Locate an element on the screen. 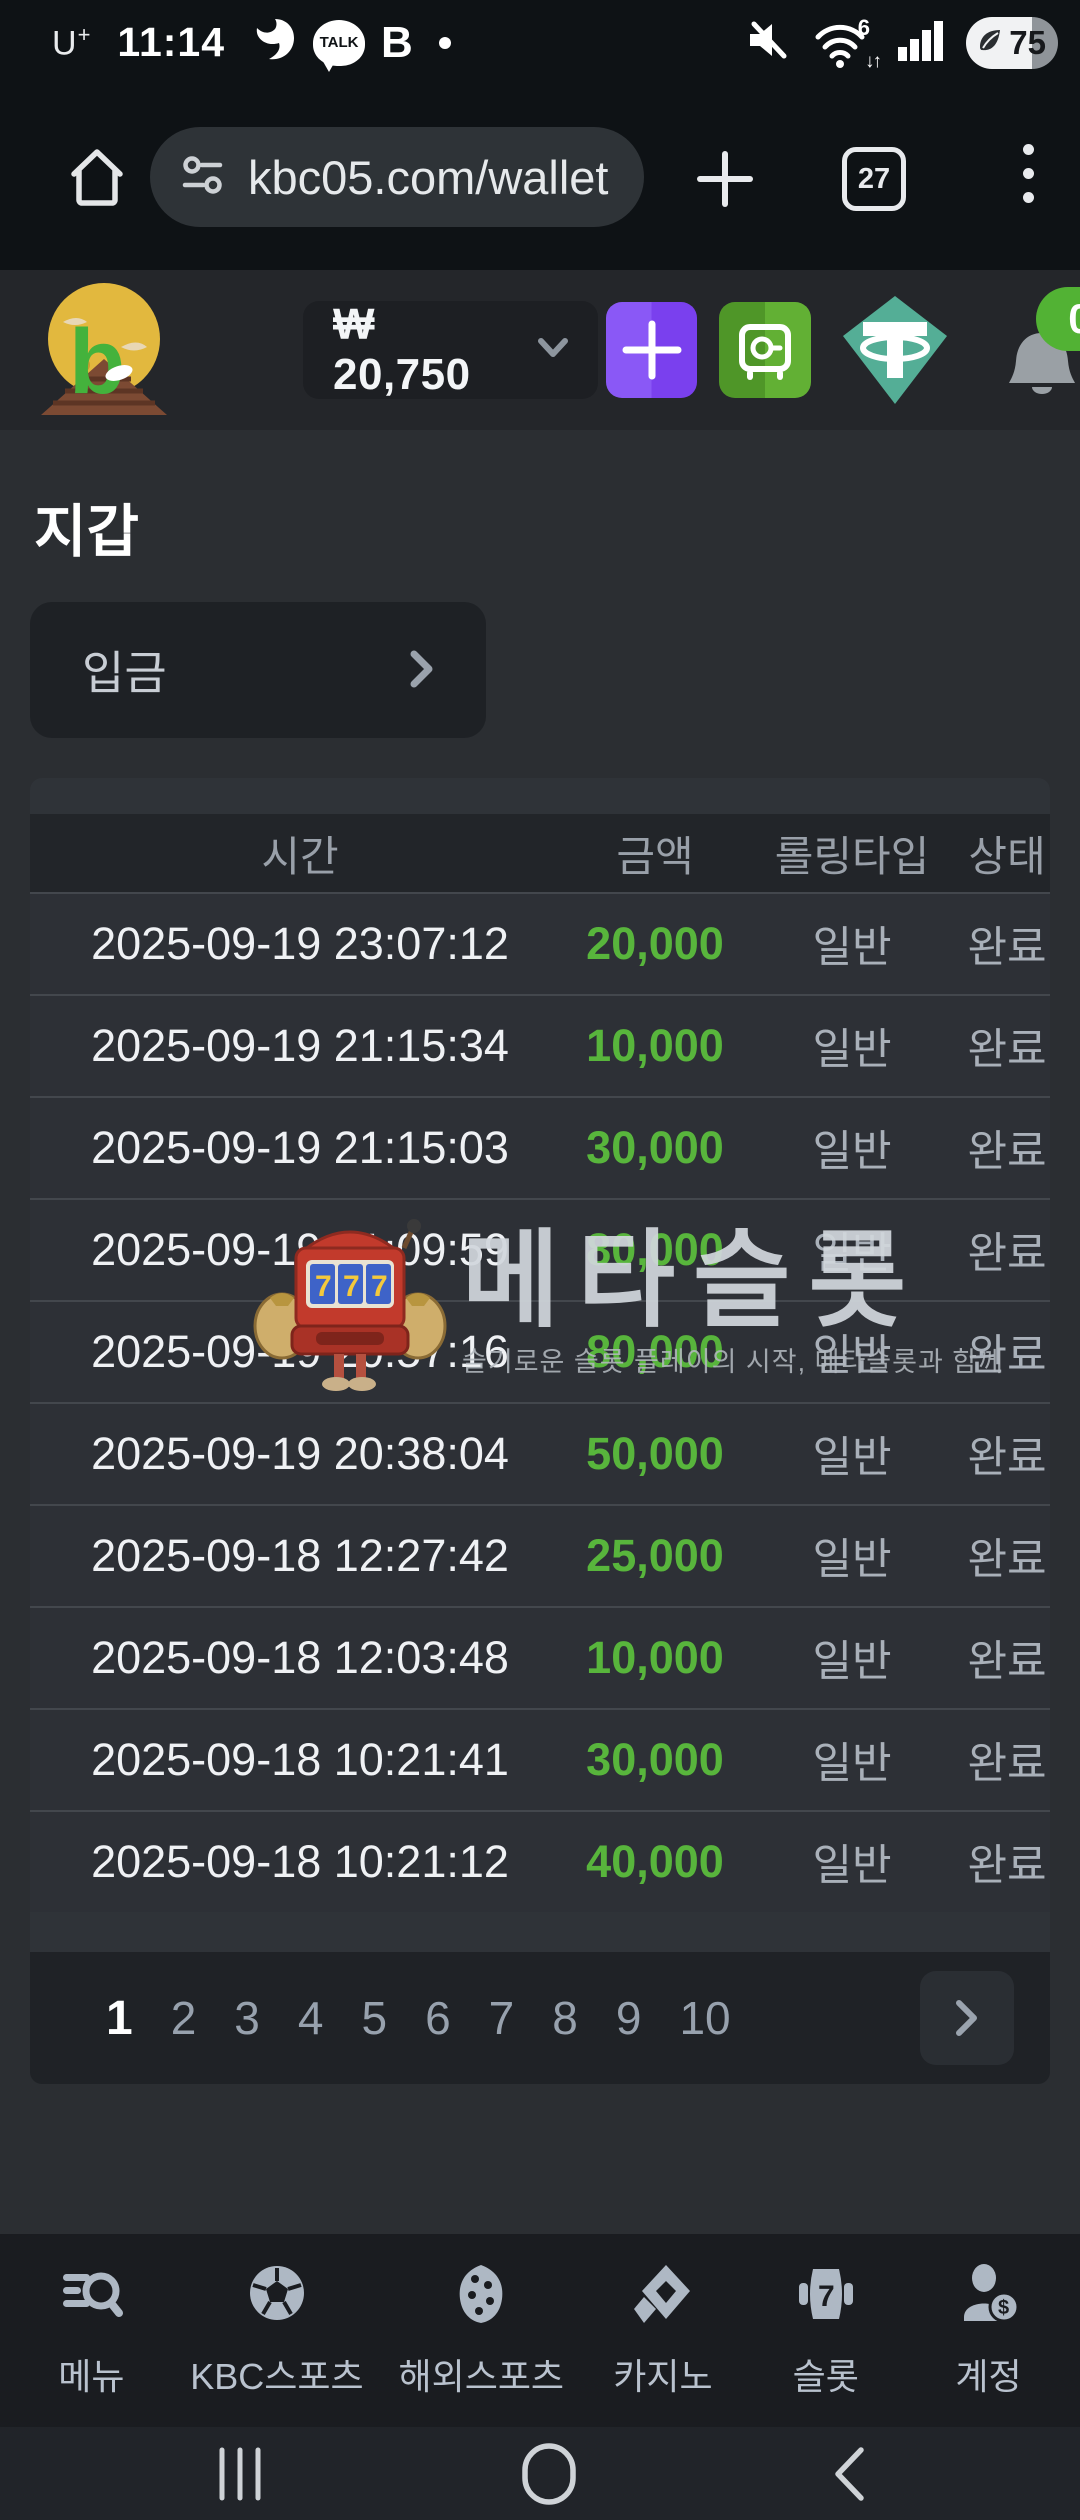 This screenshot has width=1080, height=2520. nav-kbc-sports: KBC스포츠 is located at coordinates (276, 2330).